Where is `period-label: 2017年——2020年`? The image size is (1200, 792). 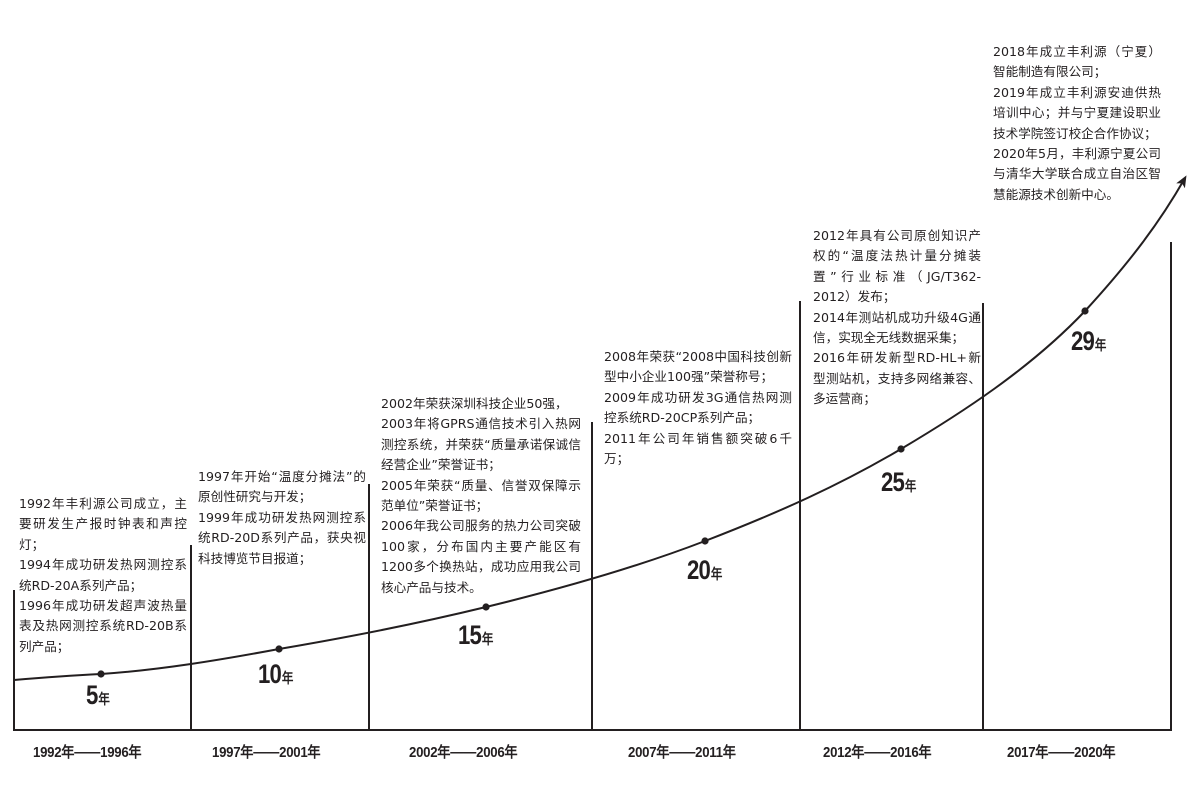 period-label: 2017年——2020年 is located at coordinates (1061, 752).